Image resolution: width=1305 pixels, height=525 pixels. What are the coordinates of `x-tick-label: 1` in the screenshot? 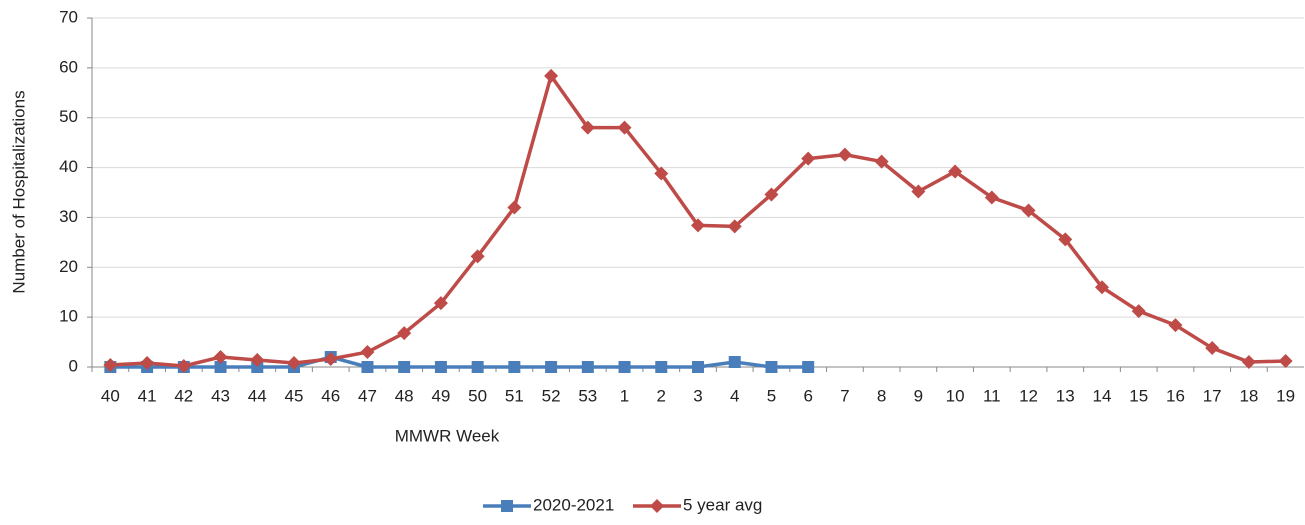 It's located at (624, 395).